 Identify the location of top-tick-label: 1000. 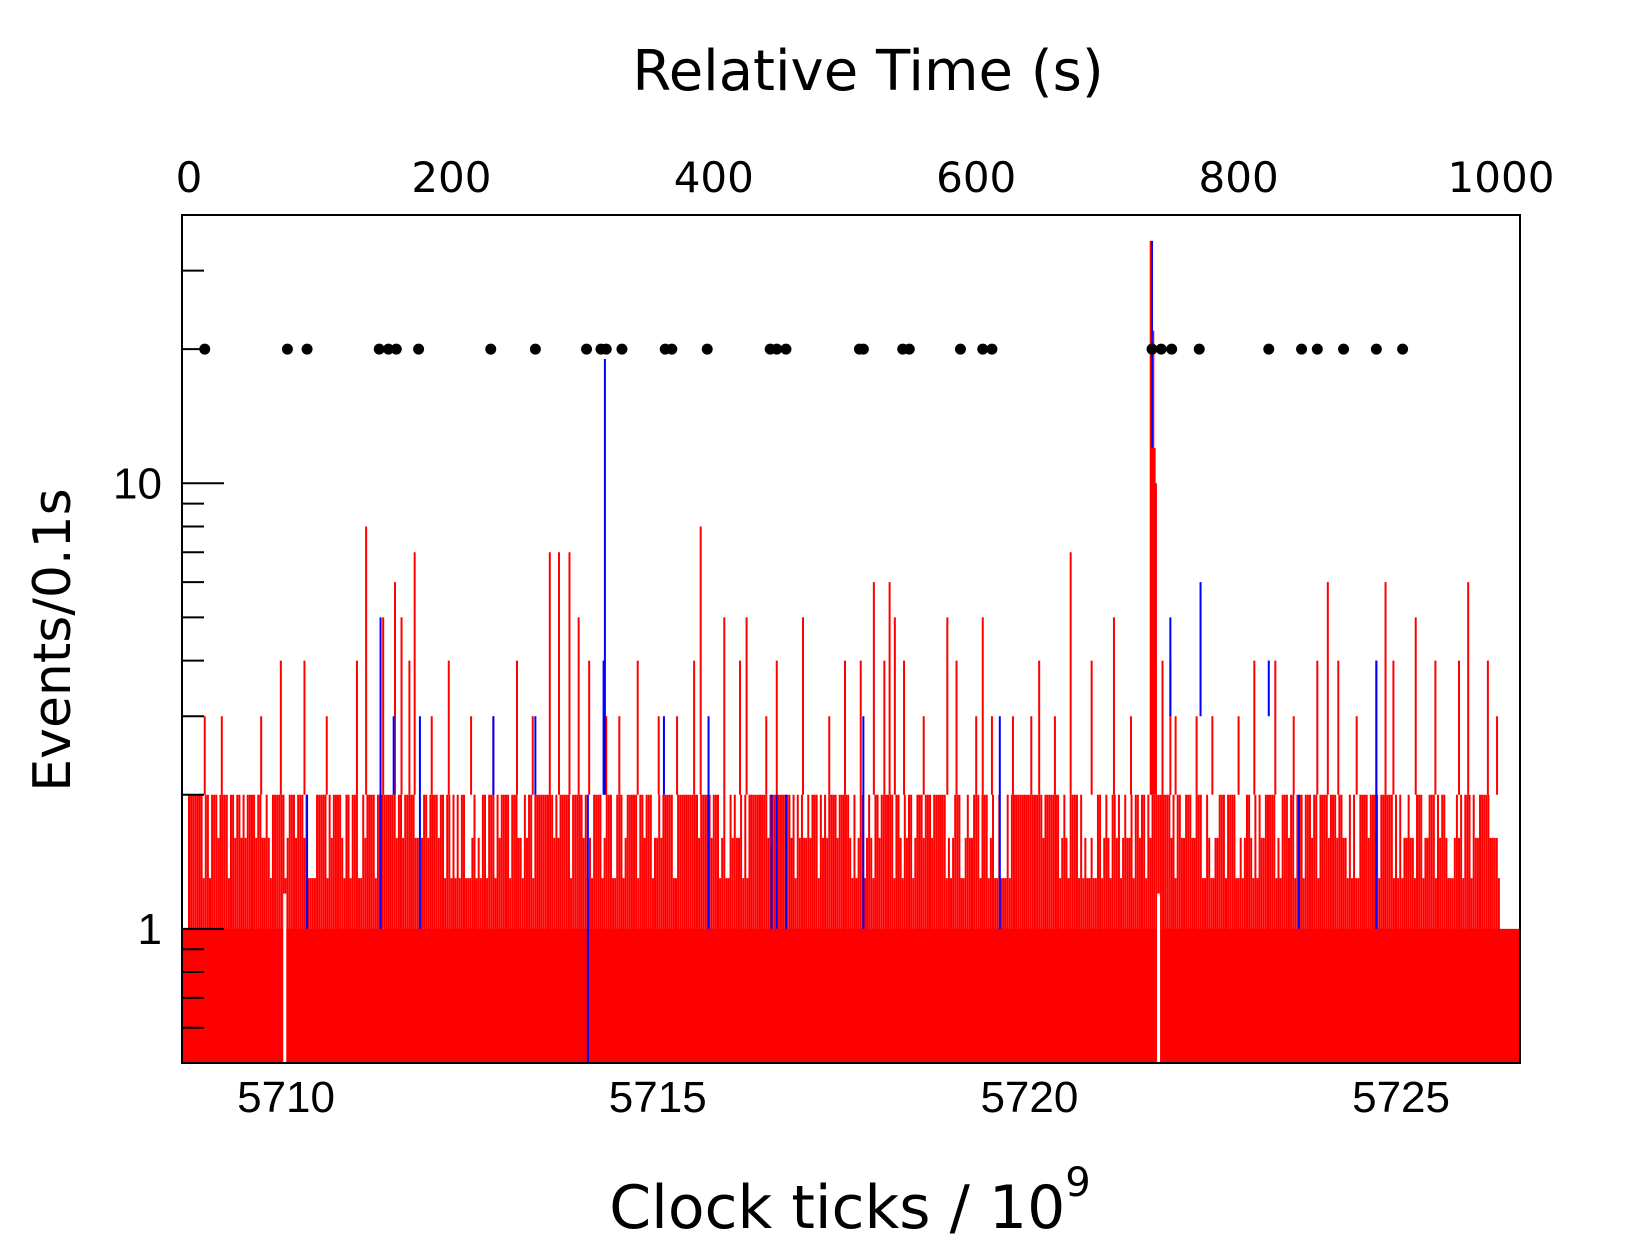
(1501, 177).